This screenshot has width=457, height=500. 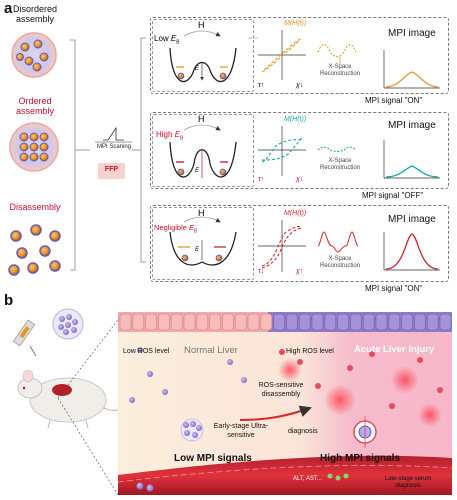 I want to click on row3-xspace-signal, so click(x=338, y=242).